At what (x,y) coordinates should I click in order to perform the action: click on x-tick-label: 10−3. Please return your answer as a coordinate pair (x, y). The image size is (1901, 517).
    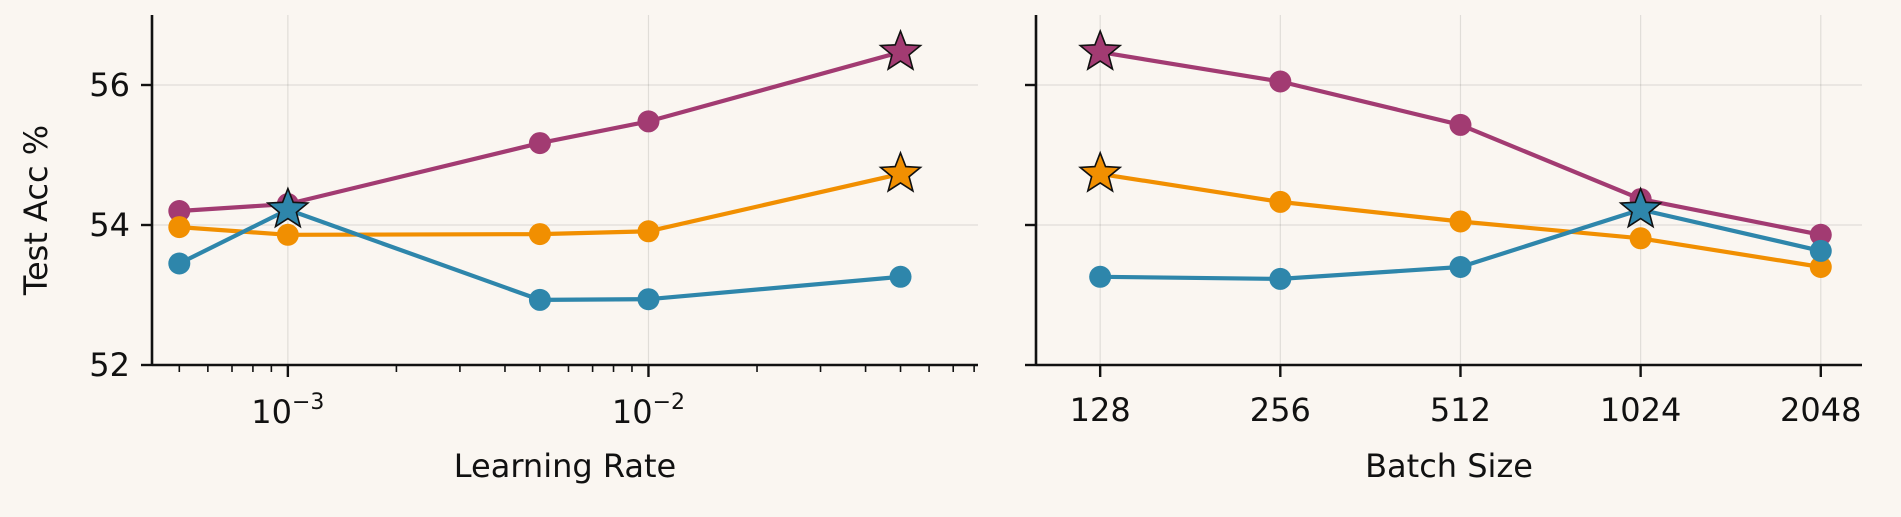
    Looking at the image, I should click on (287, 410).